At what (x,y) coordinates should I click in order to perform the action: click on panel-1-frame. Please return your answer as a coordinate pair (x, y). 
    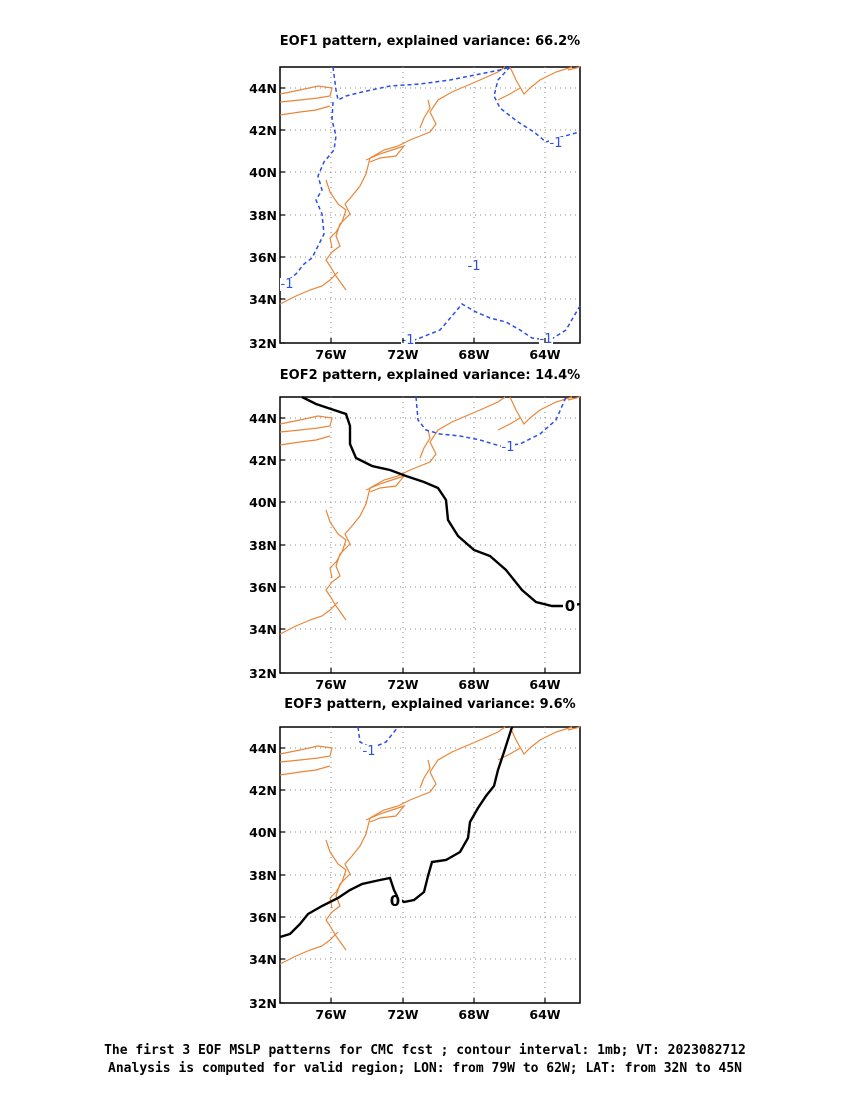
    Looking at the image, I should click on (430, 205).